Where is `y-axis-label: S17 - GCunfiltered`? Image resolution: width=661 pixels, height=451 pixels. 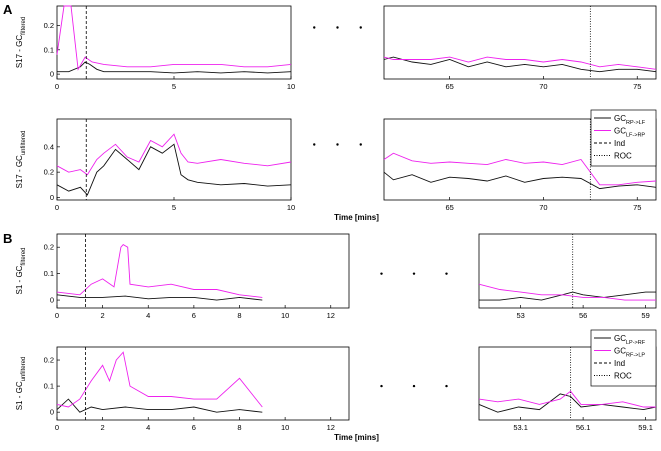 y-axis-label: S17 - GCunfiltered is located at coordinates (21, 159).